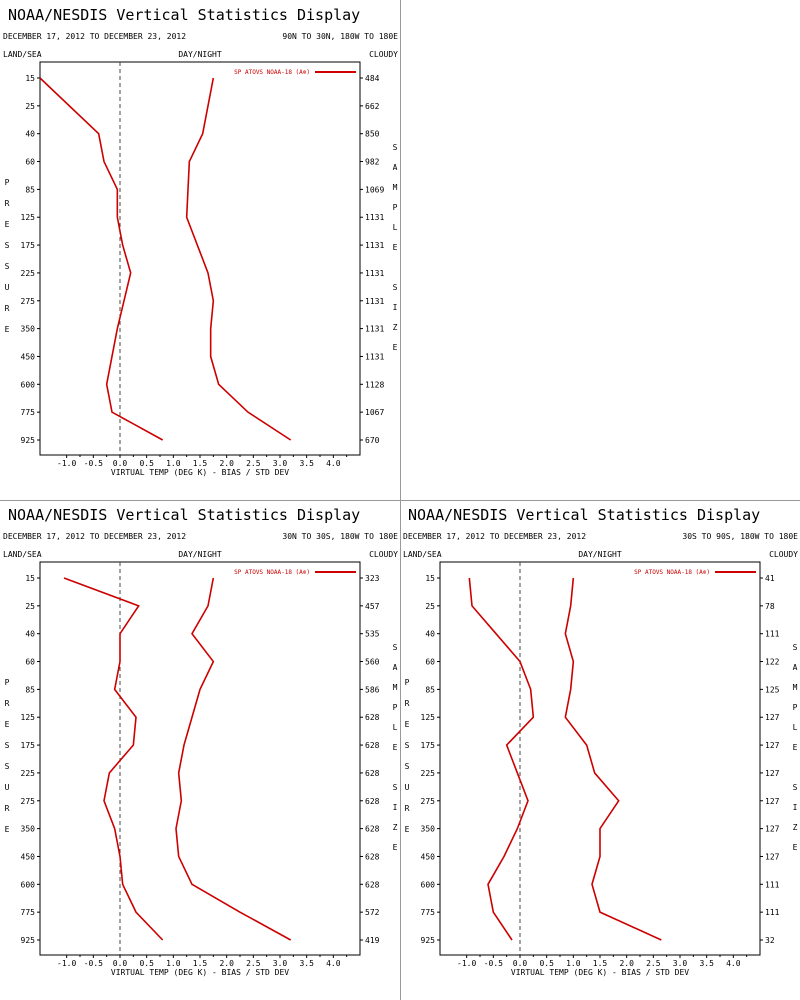 Image resolution: width=800 pixels, height=1000 pixels. Describe the element at coordinates (372, 78) in the screenshot. I see `sample-size-label: 484` at that location.